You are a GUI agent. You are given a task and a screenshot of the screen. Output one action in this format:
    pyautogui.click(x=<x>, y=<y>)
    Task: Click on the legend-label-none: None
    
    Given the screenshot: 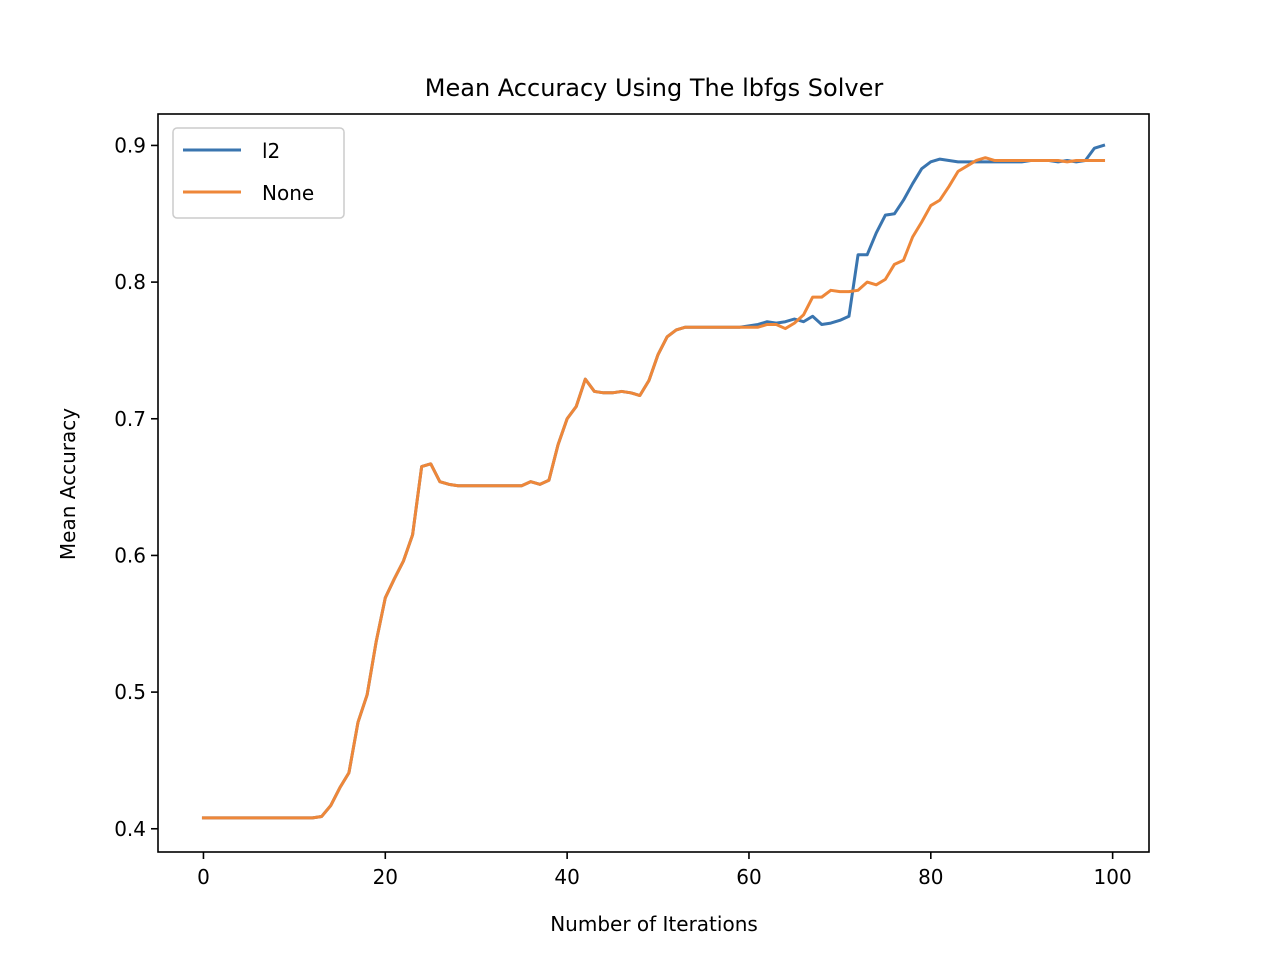 What is the action you would take?
    pyautogui.click(x=288, y=193)
    